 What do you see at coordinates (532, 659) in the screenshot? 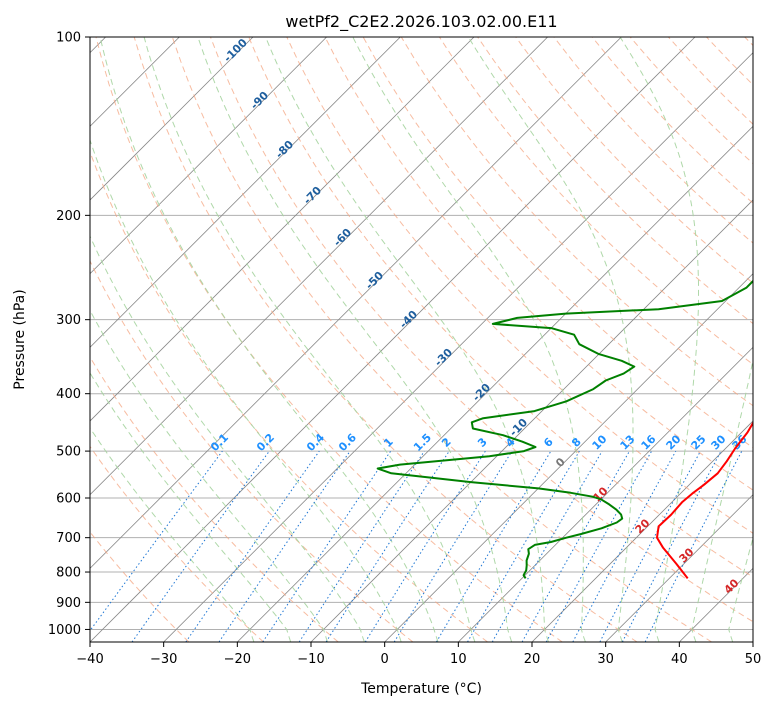
I see `x-tick-label: 20` at bounding box center [532, 659].